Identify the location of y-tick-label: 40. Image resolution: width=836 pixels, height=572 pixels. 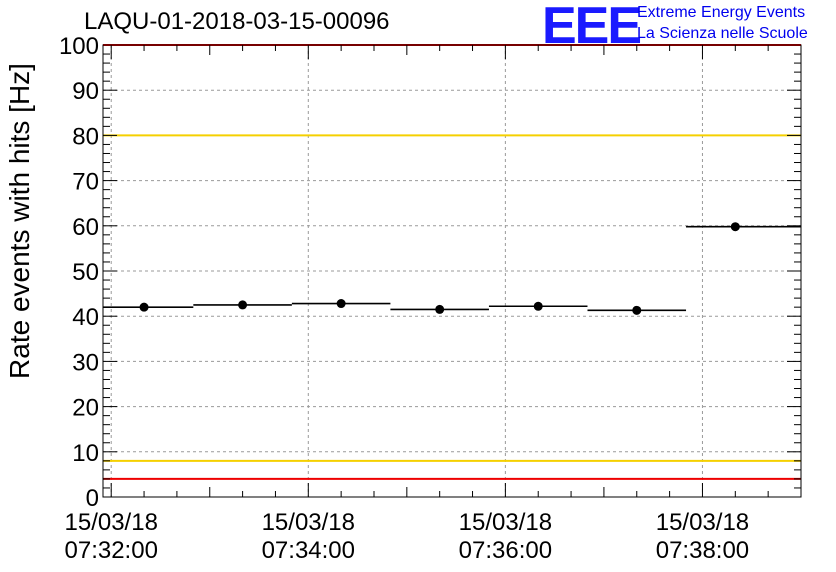
(85, 317).